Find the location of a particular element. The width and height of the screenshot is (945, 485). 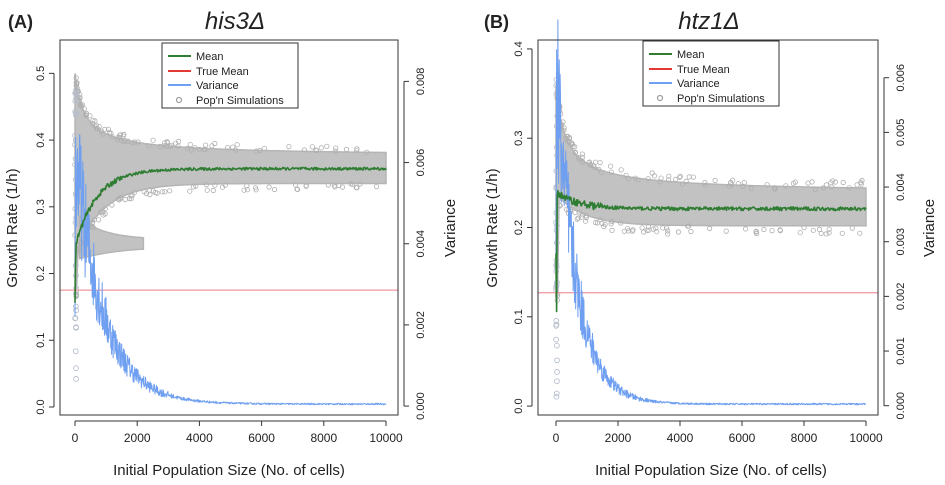

simulation-envelope-lower is located at coordinates (111, 237).